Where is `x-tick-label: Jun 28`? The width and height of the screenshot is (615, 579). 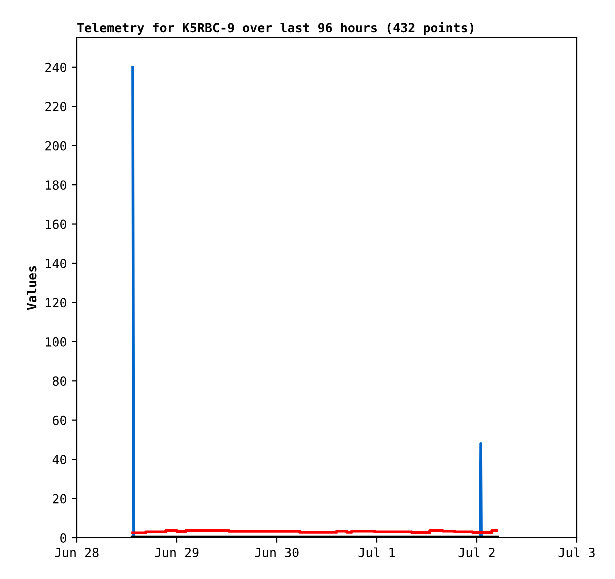
x-tick-label: Jun 28 is located at coordinates (77, 553).